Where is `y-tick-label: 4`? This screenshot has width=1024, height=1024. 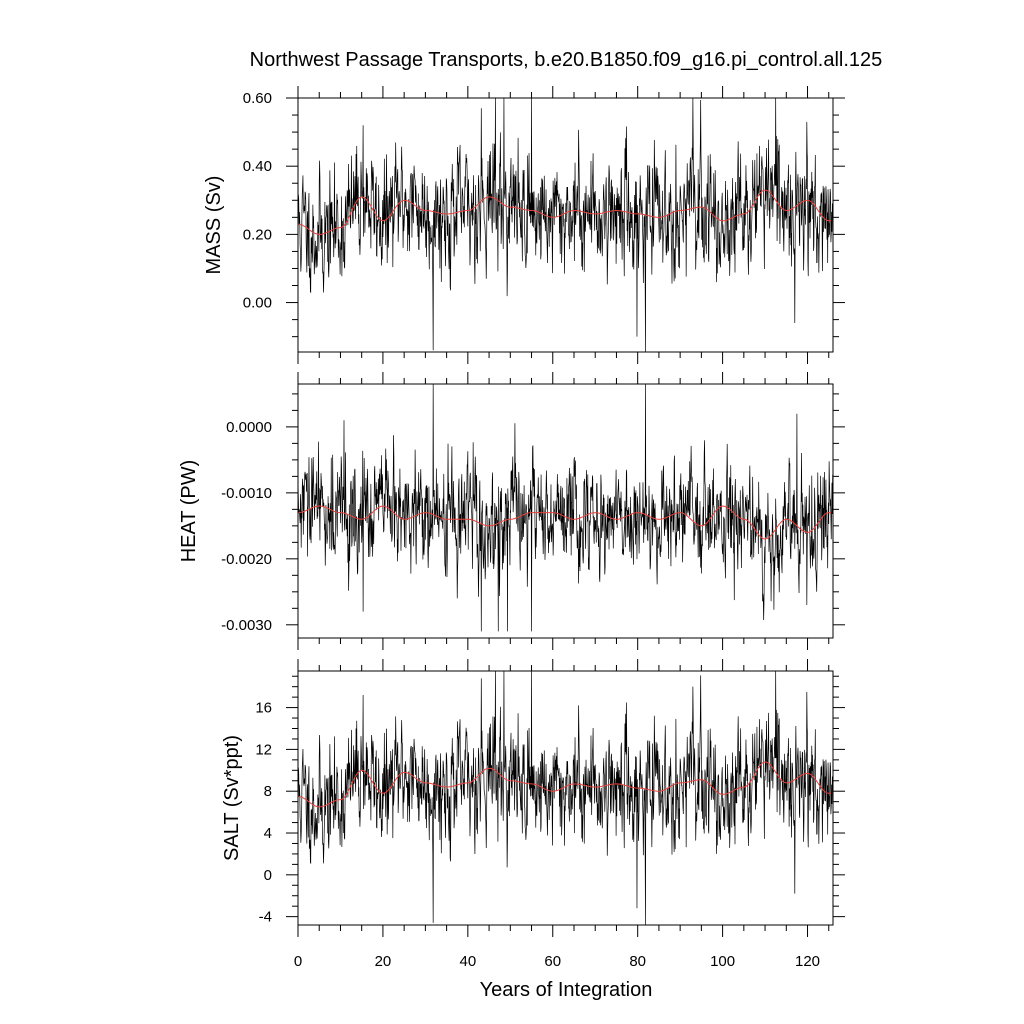 y-tick-label: 4 is located at coordinates (268, 833).